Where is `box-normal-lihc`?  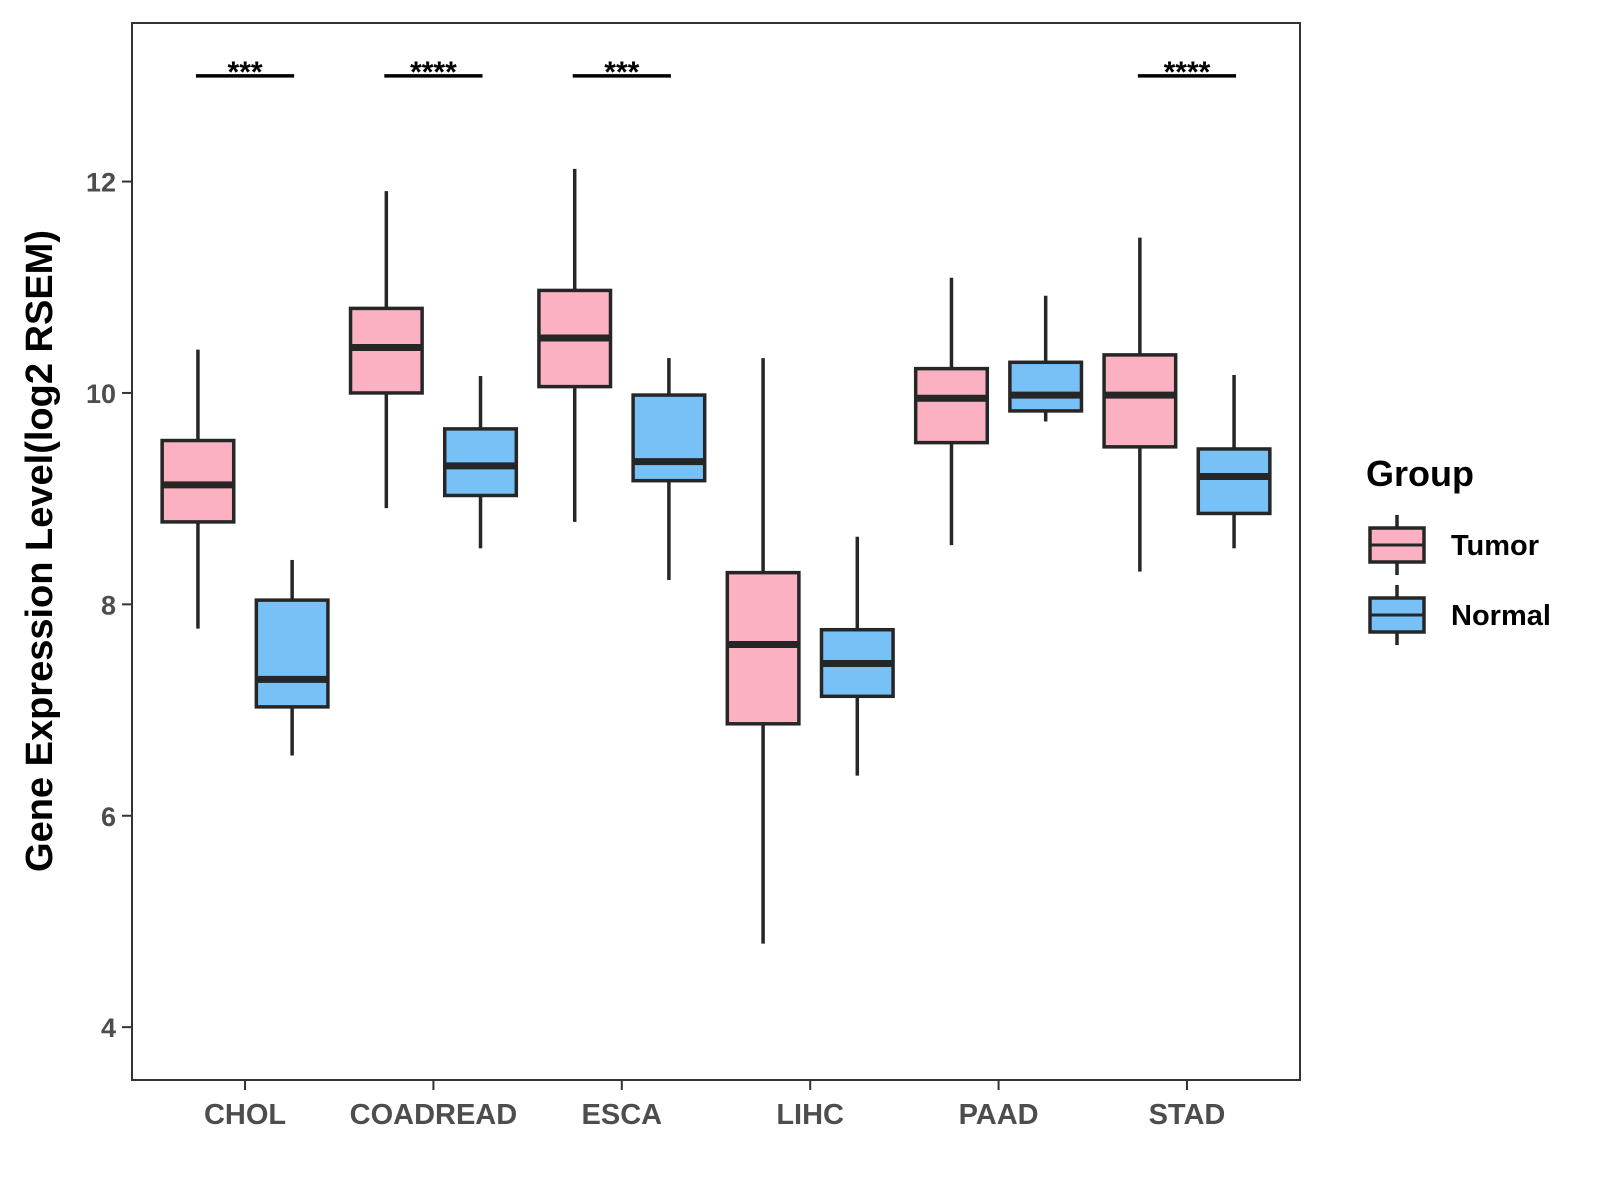 box-normal-lihc is located at coordinates (857, 656).